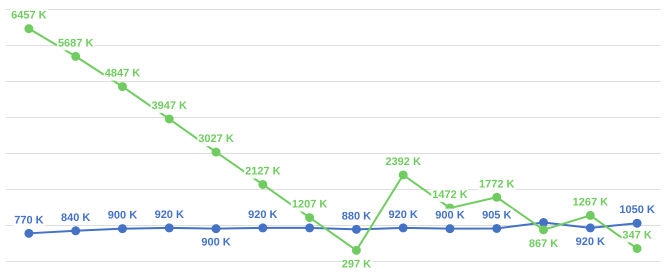  What do you see at coordinates (497, 215) in the screenshot?
I see `data-label: 905 K` at bounding box center [497, 215].